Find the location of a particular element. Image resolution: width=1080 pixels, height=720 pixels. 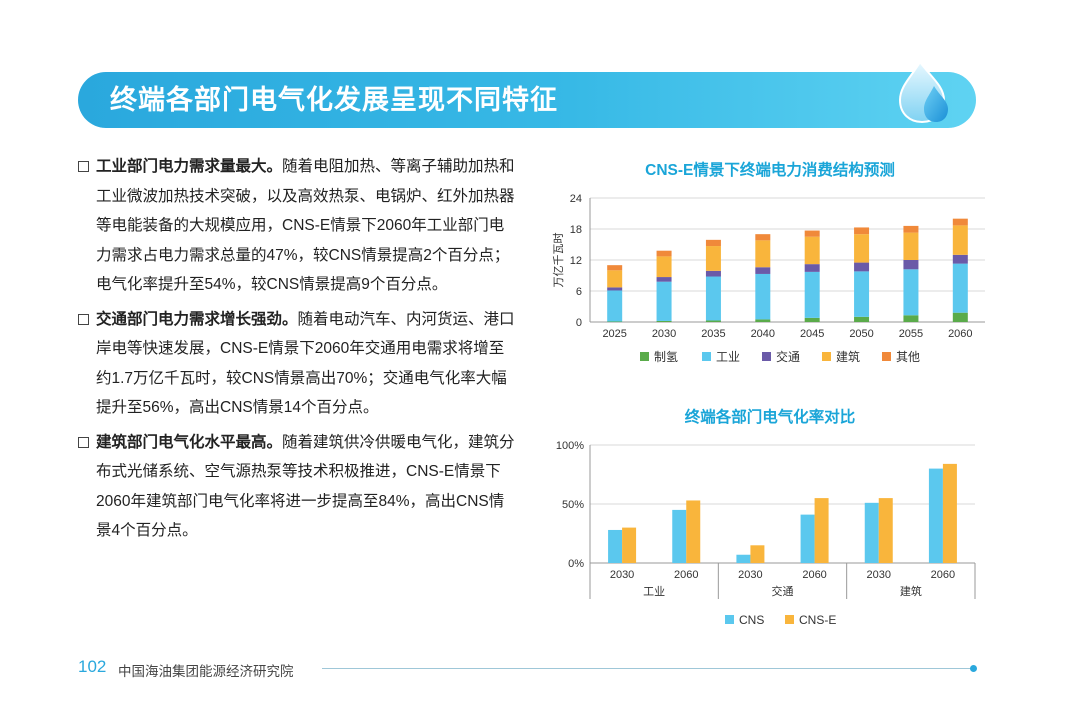

x-tick-label: 2040 is located at coordinates (763, 334).